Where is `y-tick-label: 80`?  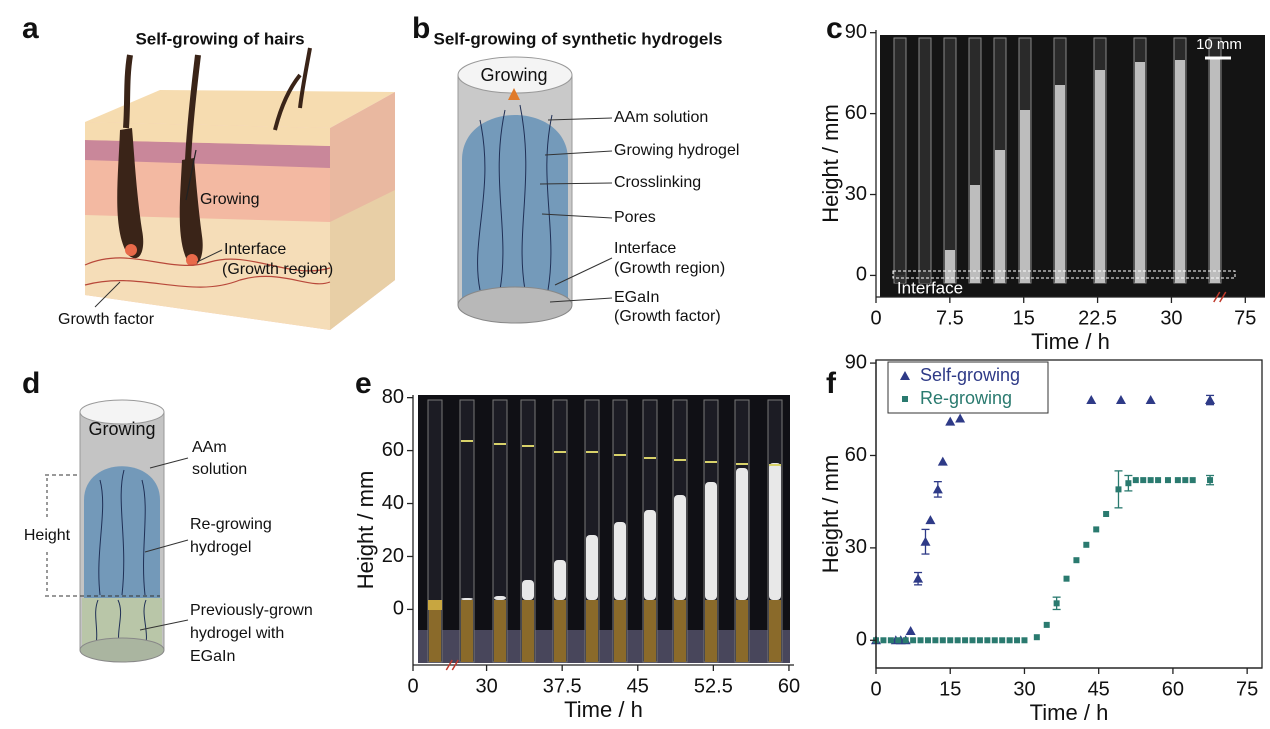
y-tick-label: 80 is located at coordinates (393, 397).